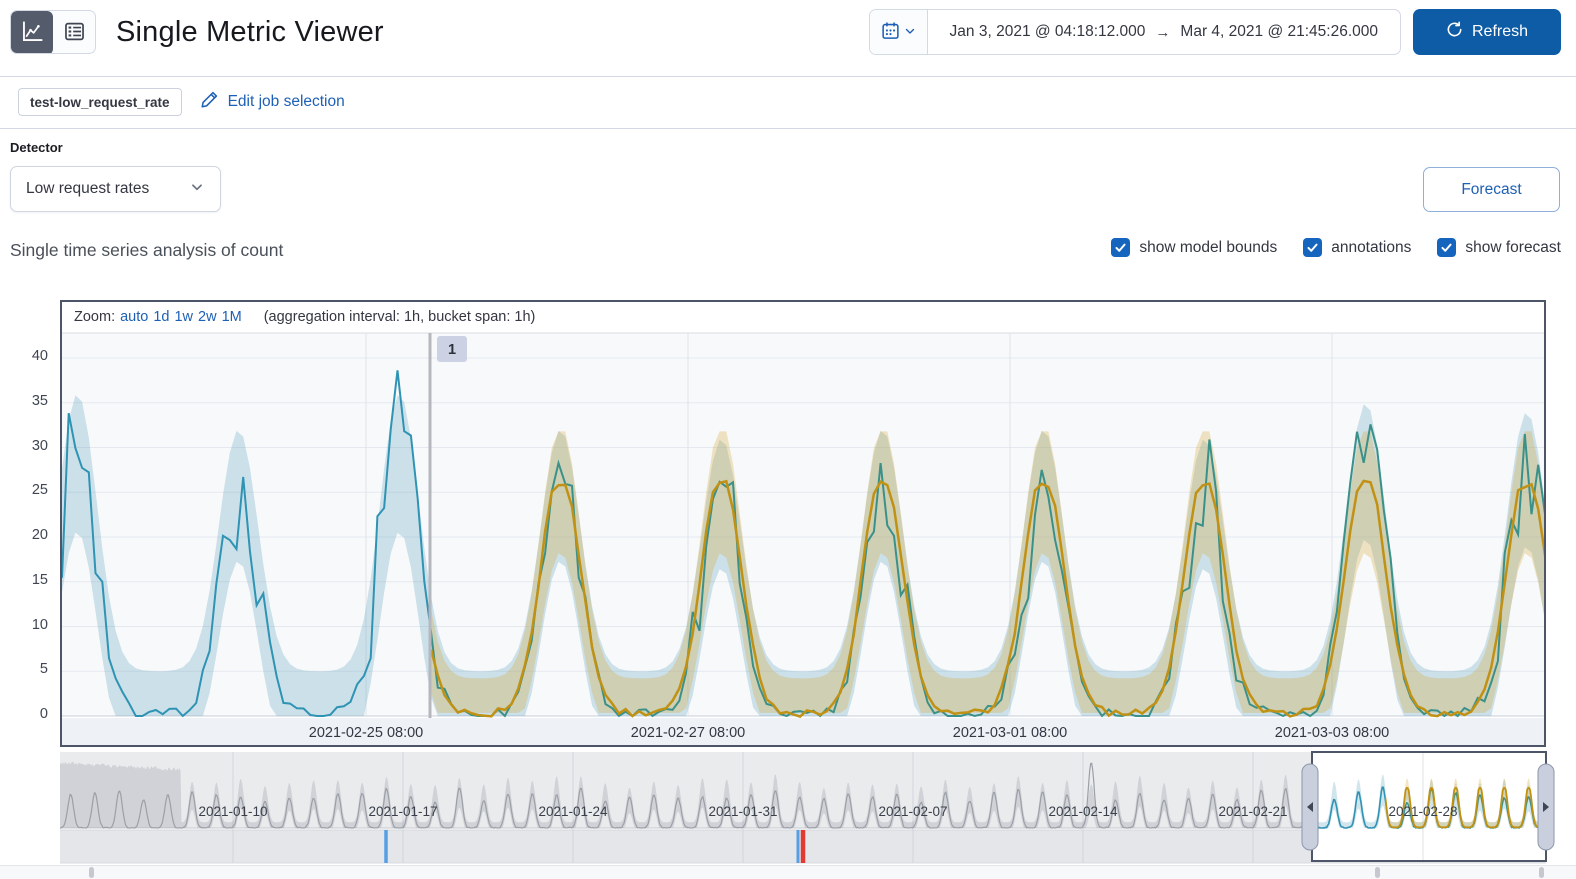  What do you see at coordinates (890, 32) in the screenshot?
I see `calendar-icon` at bounding box center [890, 32].